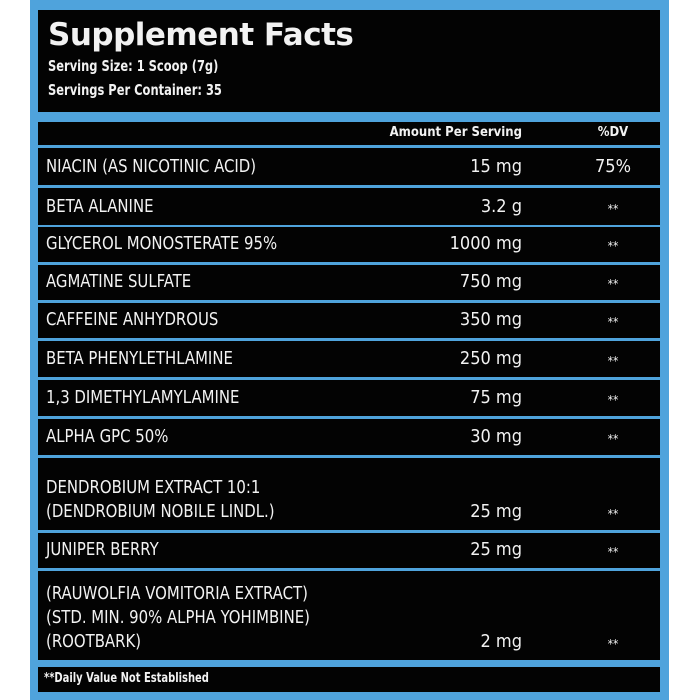 The image size is (700, 700). What do you see at coordinates (349, 166) in the screenshot?
I see `table-row: NIACIN (AS NICOTINIC ACID) 15 mg 75%` at bounding box center [349, 166].